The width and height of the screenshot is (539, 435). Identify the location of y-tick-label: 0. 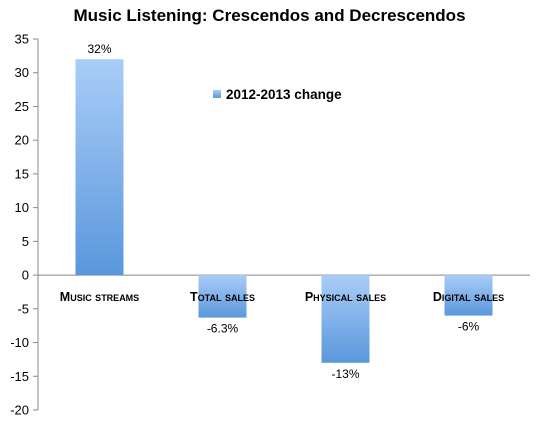
(25, 275).